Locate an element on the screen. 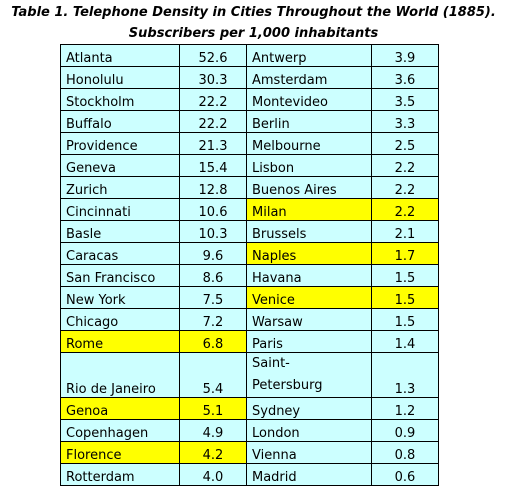 Image resolution: width=507 pixels, height=495 pixels. table-row: Honolulu 30.3 Amsterdam 3.6 is located at coordinates (249, 77).